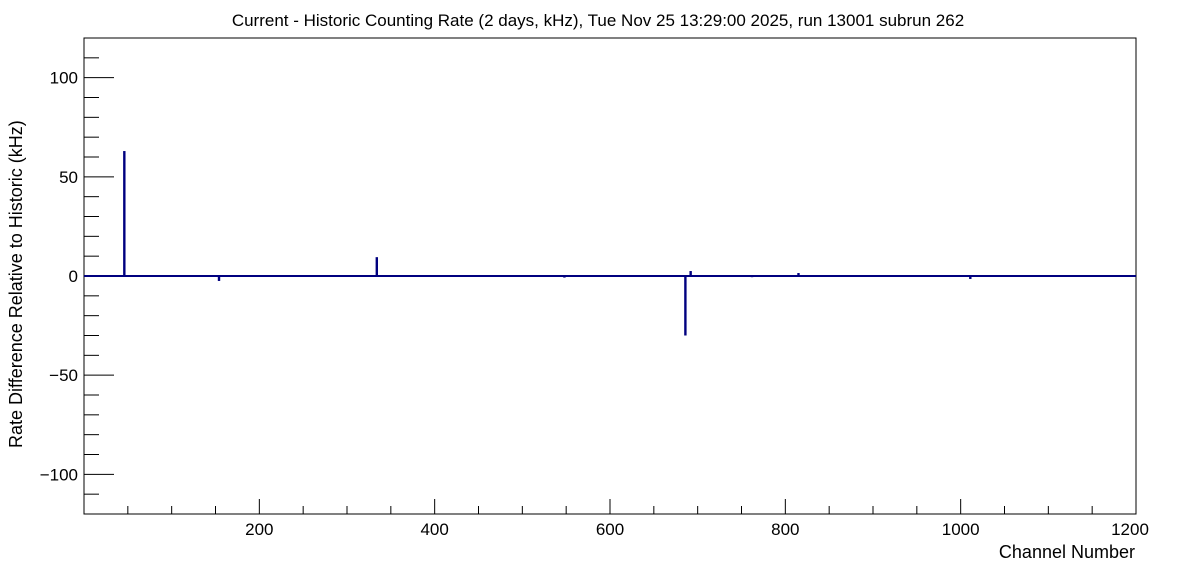 The width and height of the screenshot is (1196, 572). I want to click on x-tick-label: 600, so click(610, 529).